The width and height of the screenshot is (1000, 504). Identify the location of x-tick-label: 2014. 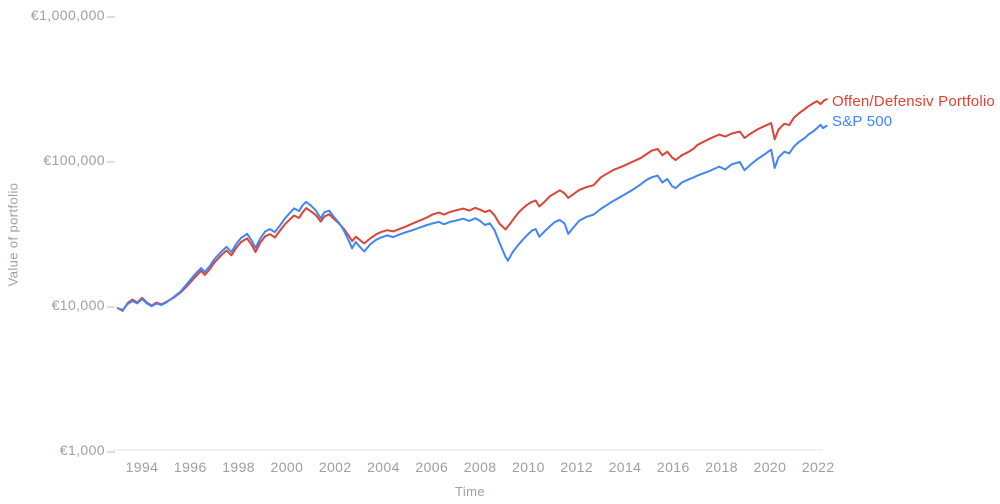
(625, 467).